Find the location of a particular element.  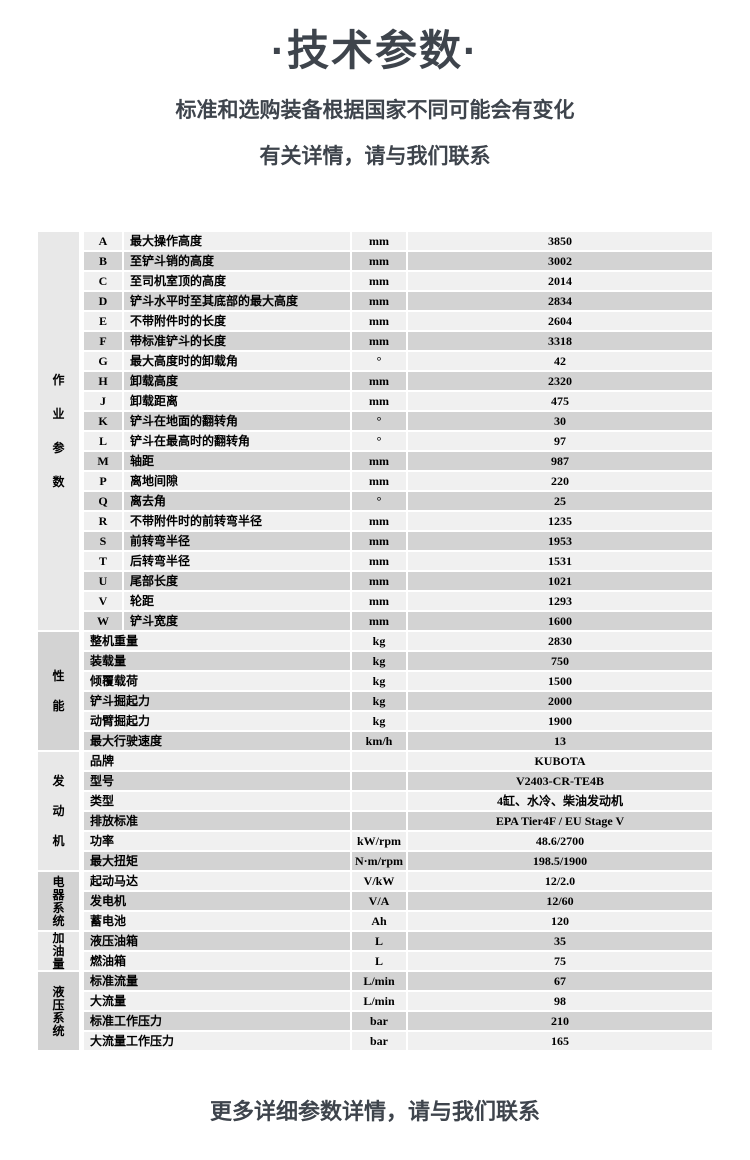

category-label: 电器系统 is located at coordinates (58, 901).